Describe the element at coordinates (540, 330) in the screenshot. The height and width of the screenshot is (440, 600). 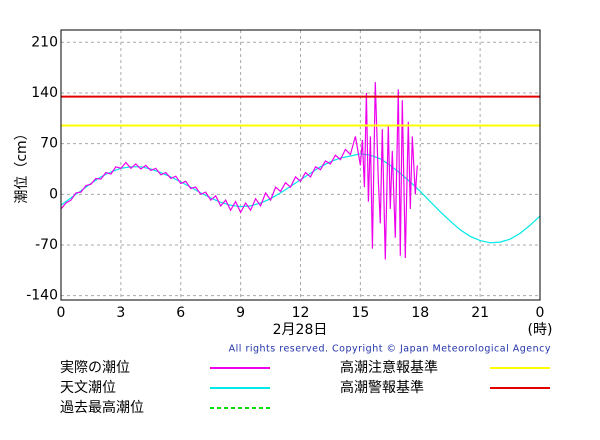
I see `x-axis-unit: (時)` at that location.